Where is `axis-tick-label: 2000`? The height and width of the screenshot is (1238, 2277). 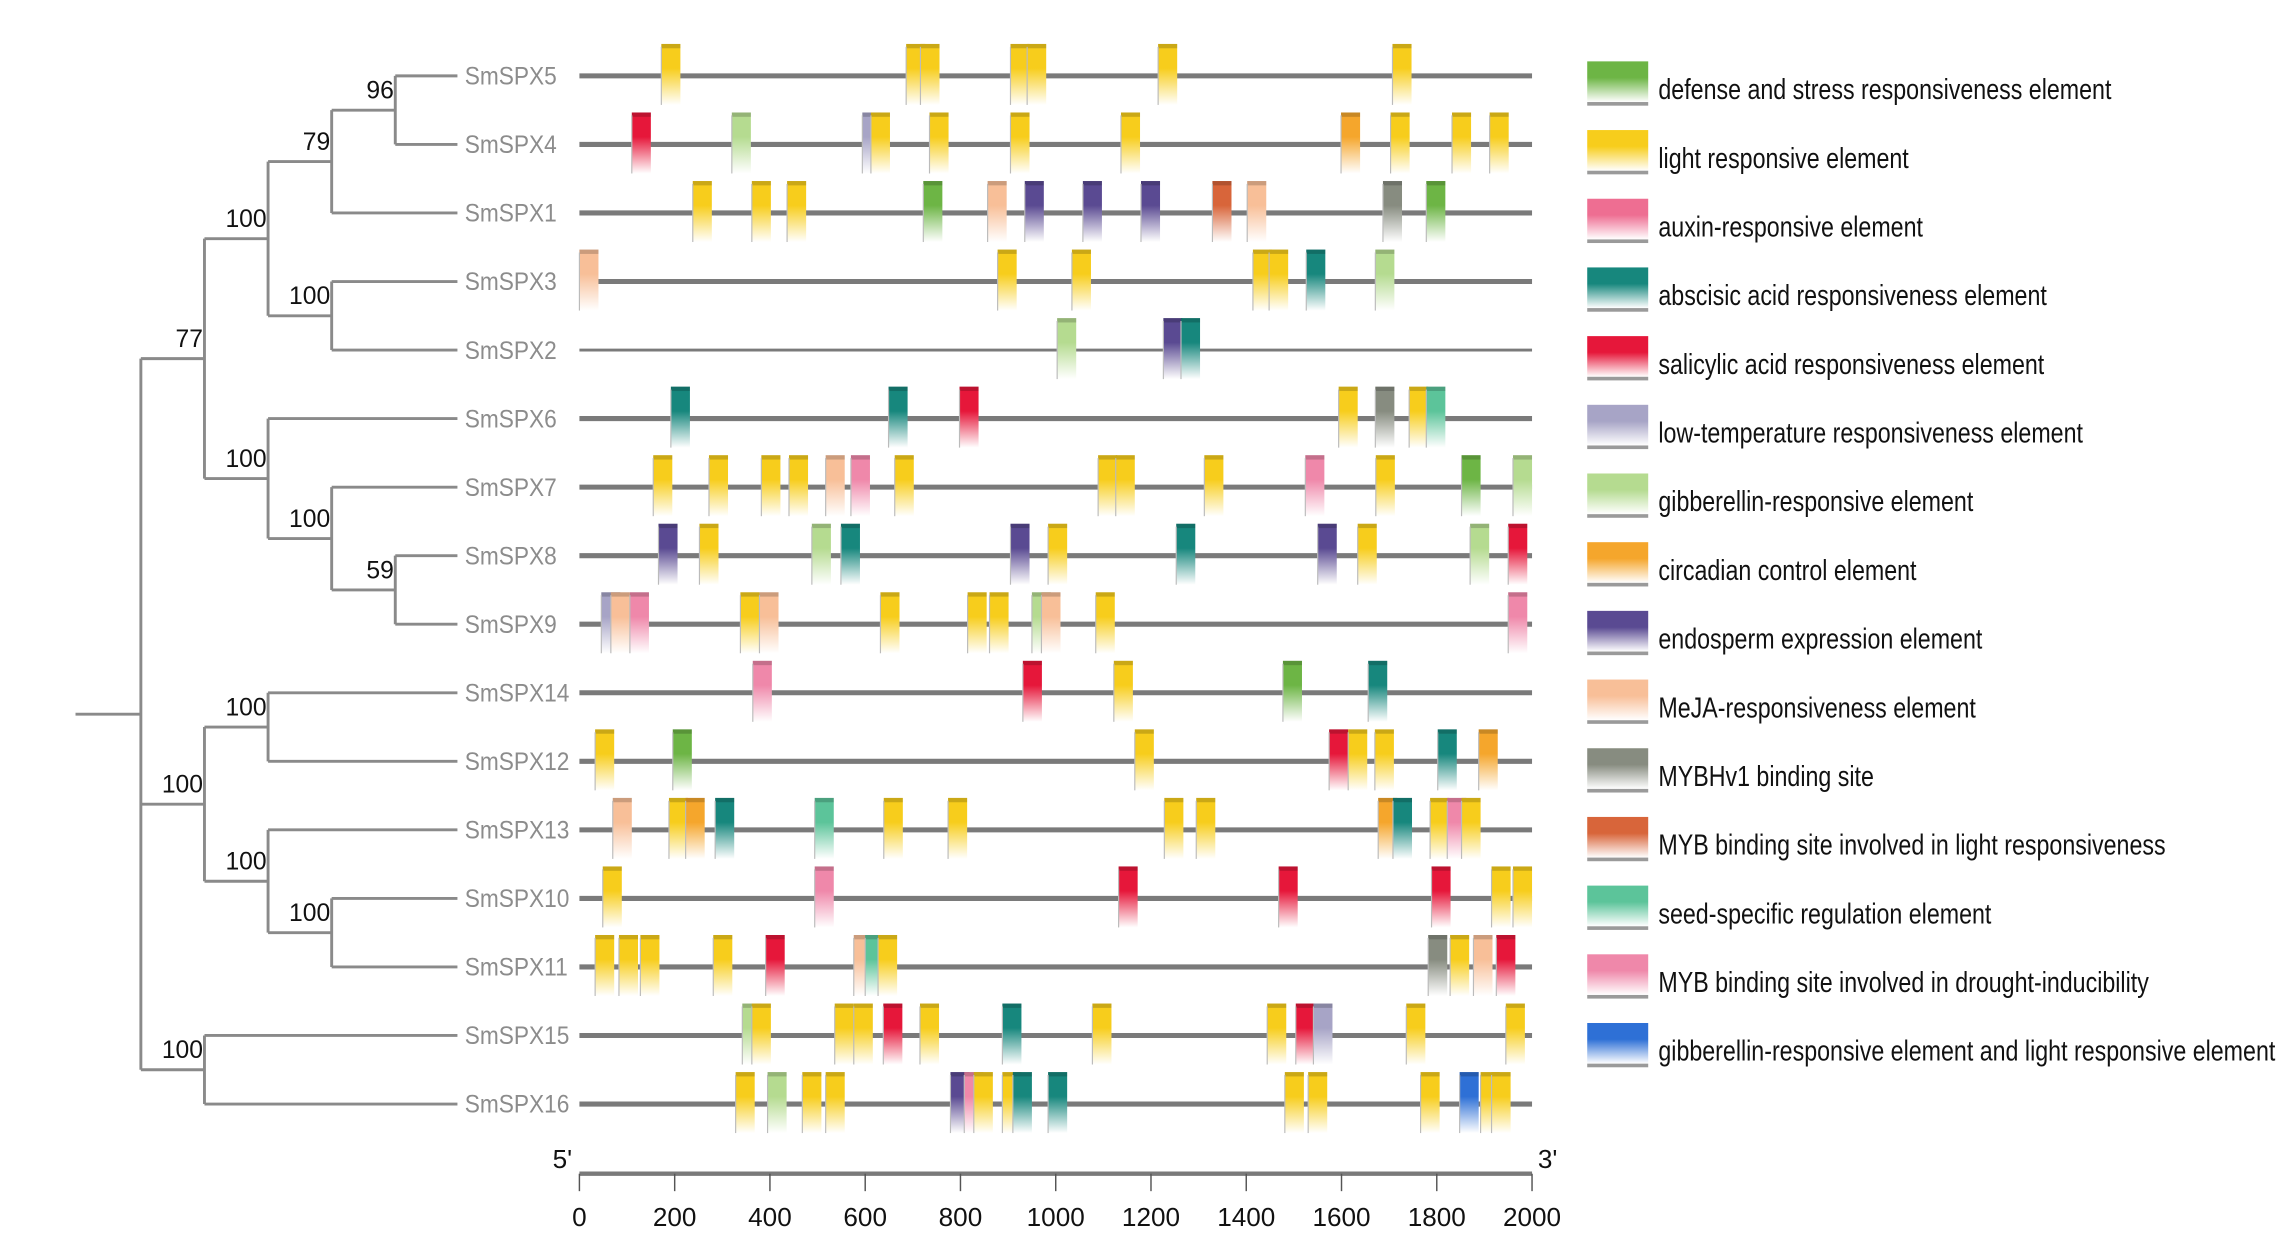
axis-tick-label: 2000 is located at coordinates (1532, 1217).